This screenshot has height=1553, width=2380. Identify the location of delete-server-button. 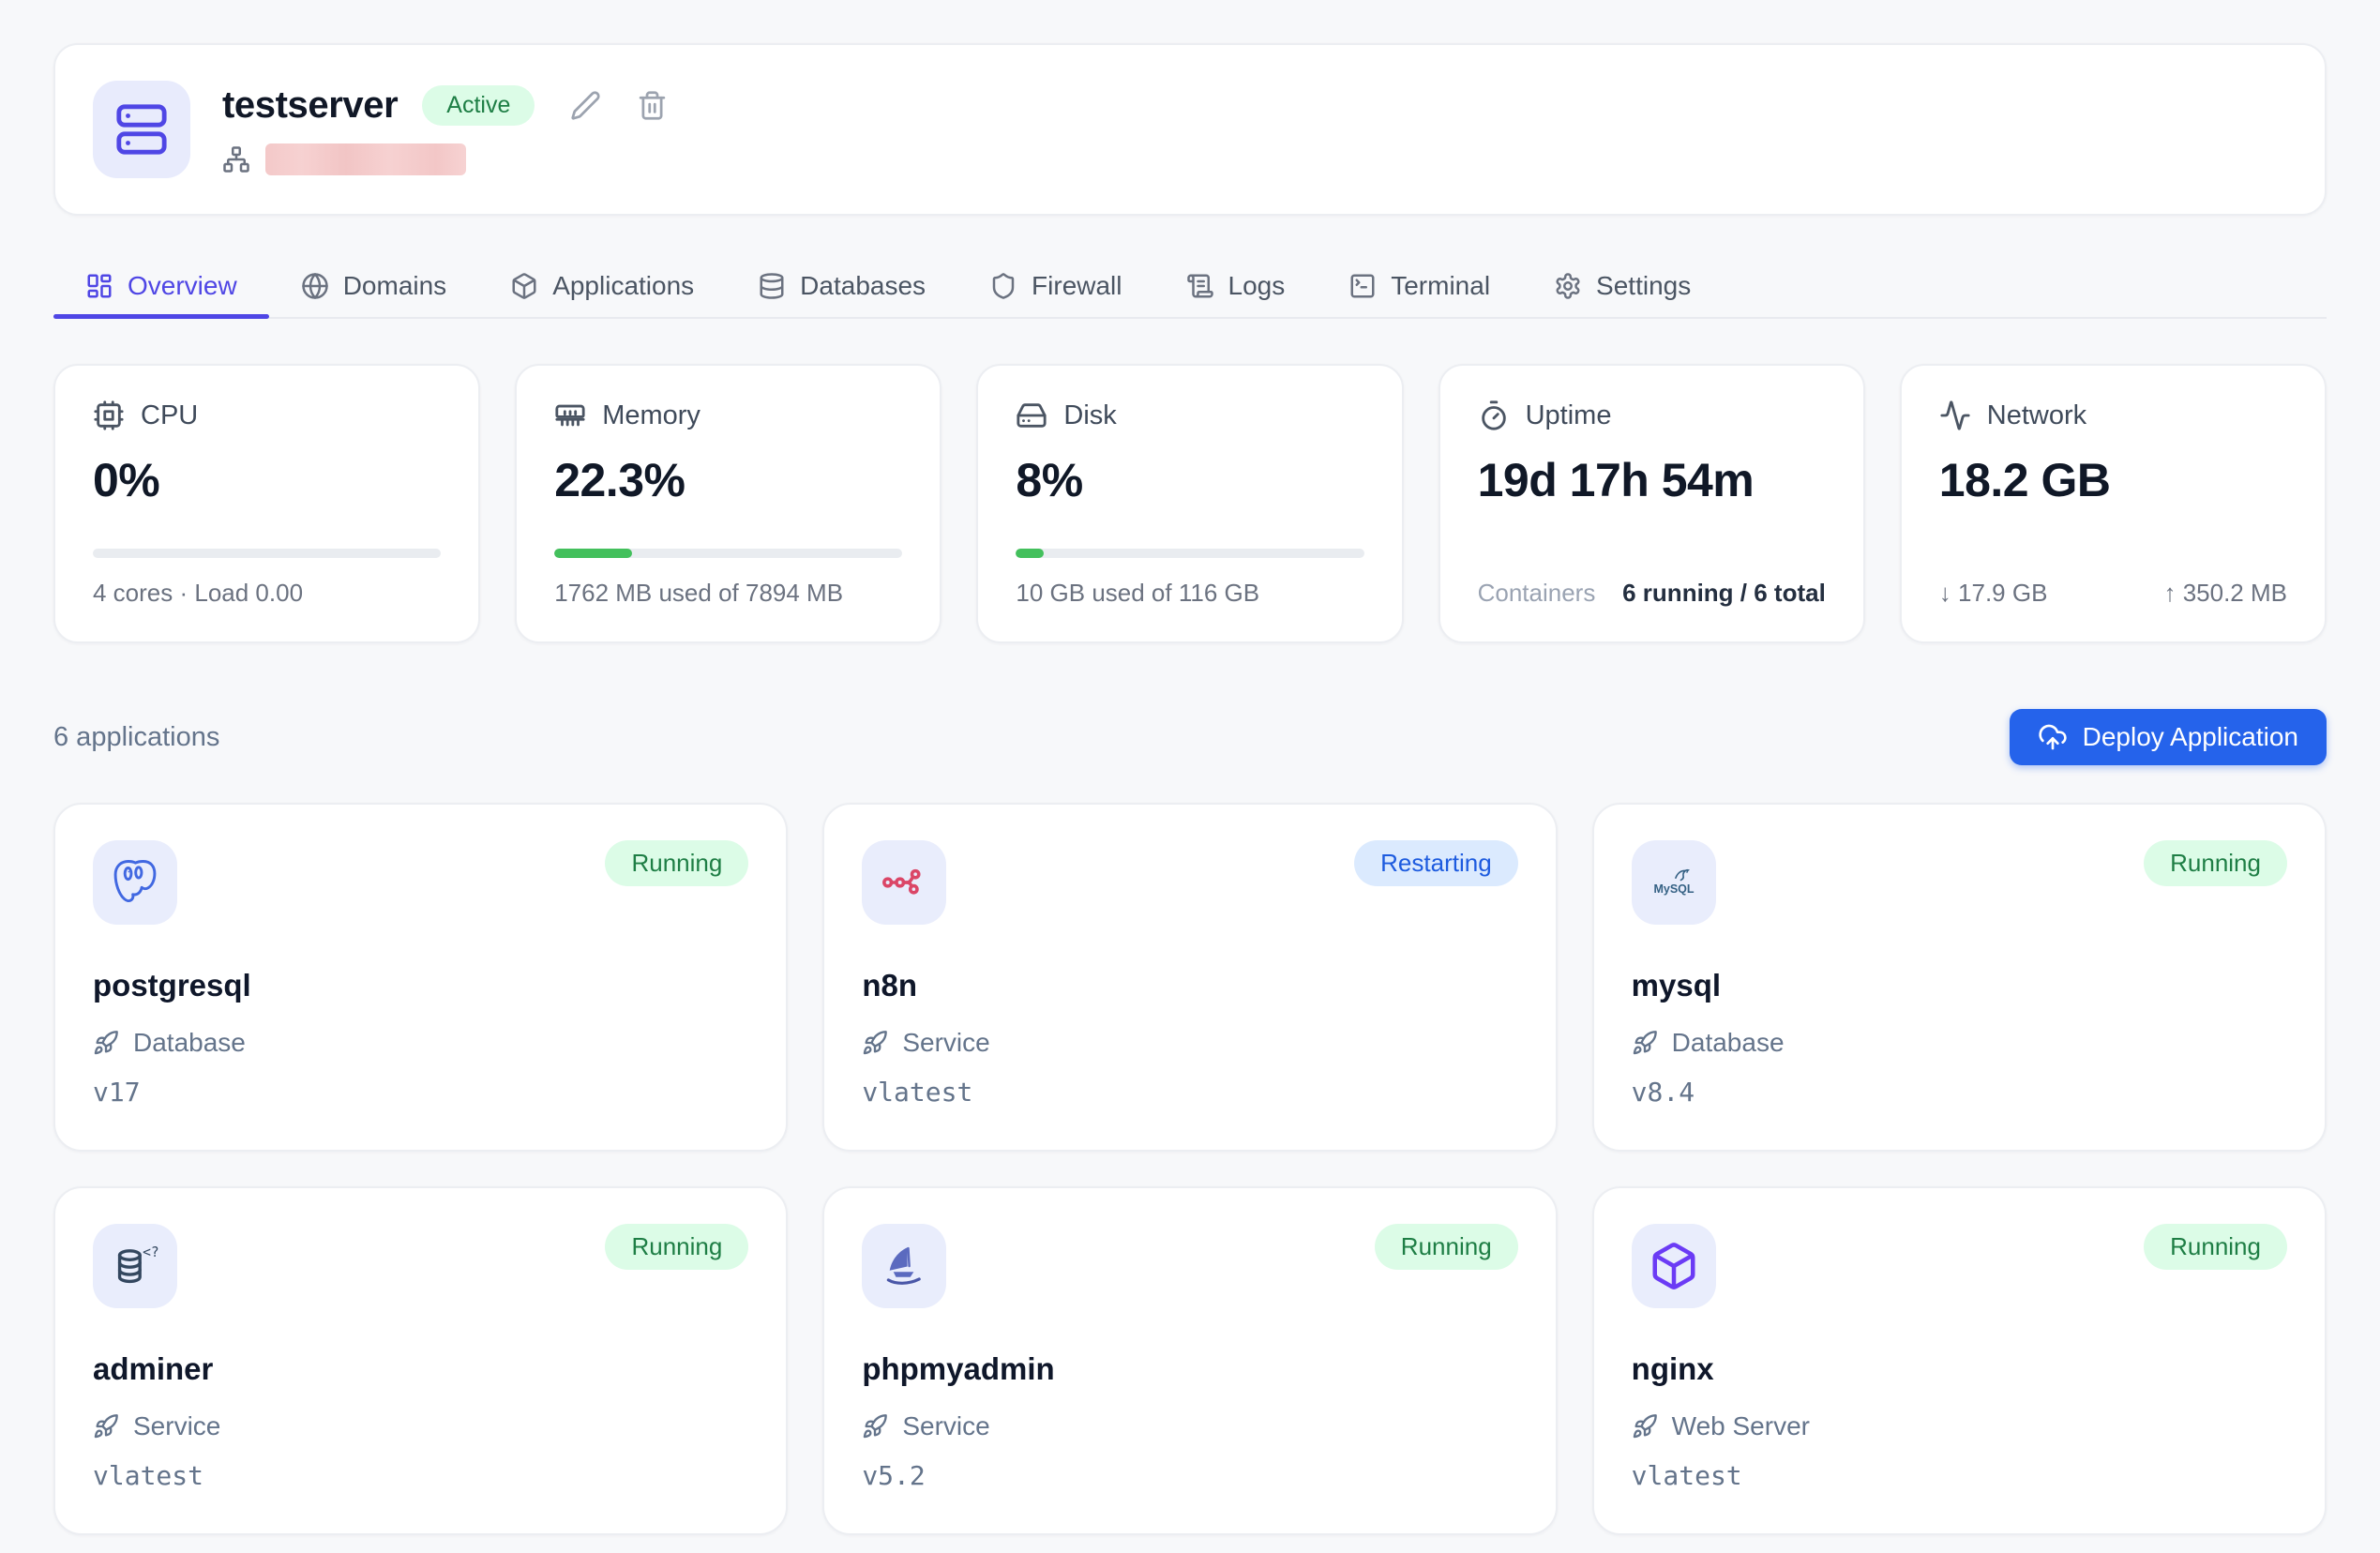
(652, 105).